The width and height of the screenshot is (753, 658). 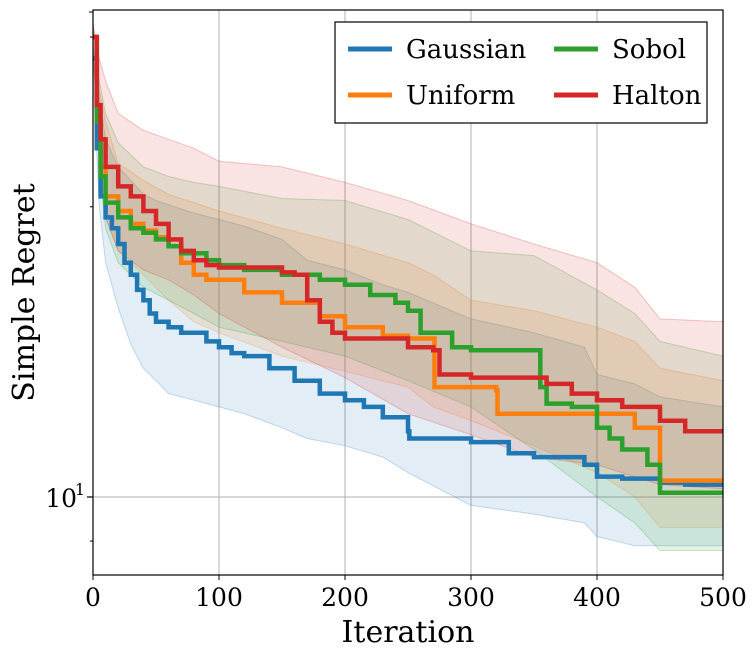 I want to click on legend-label-sobol: Sobol, so click(x=649, y=50).